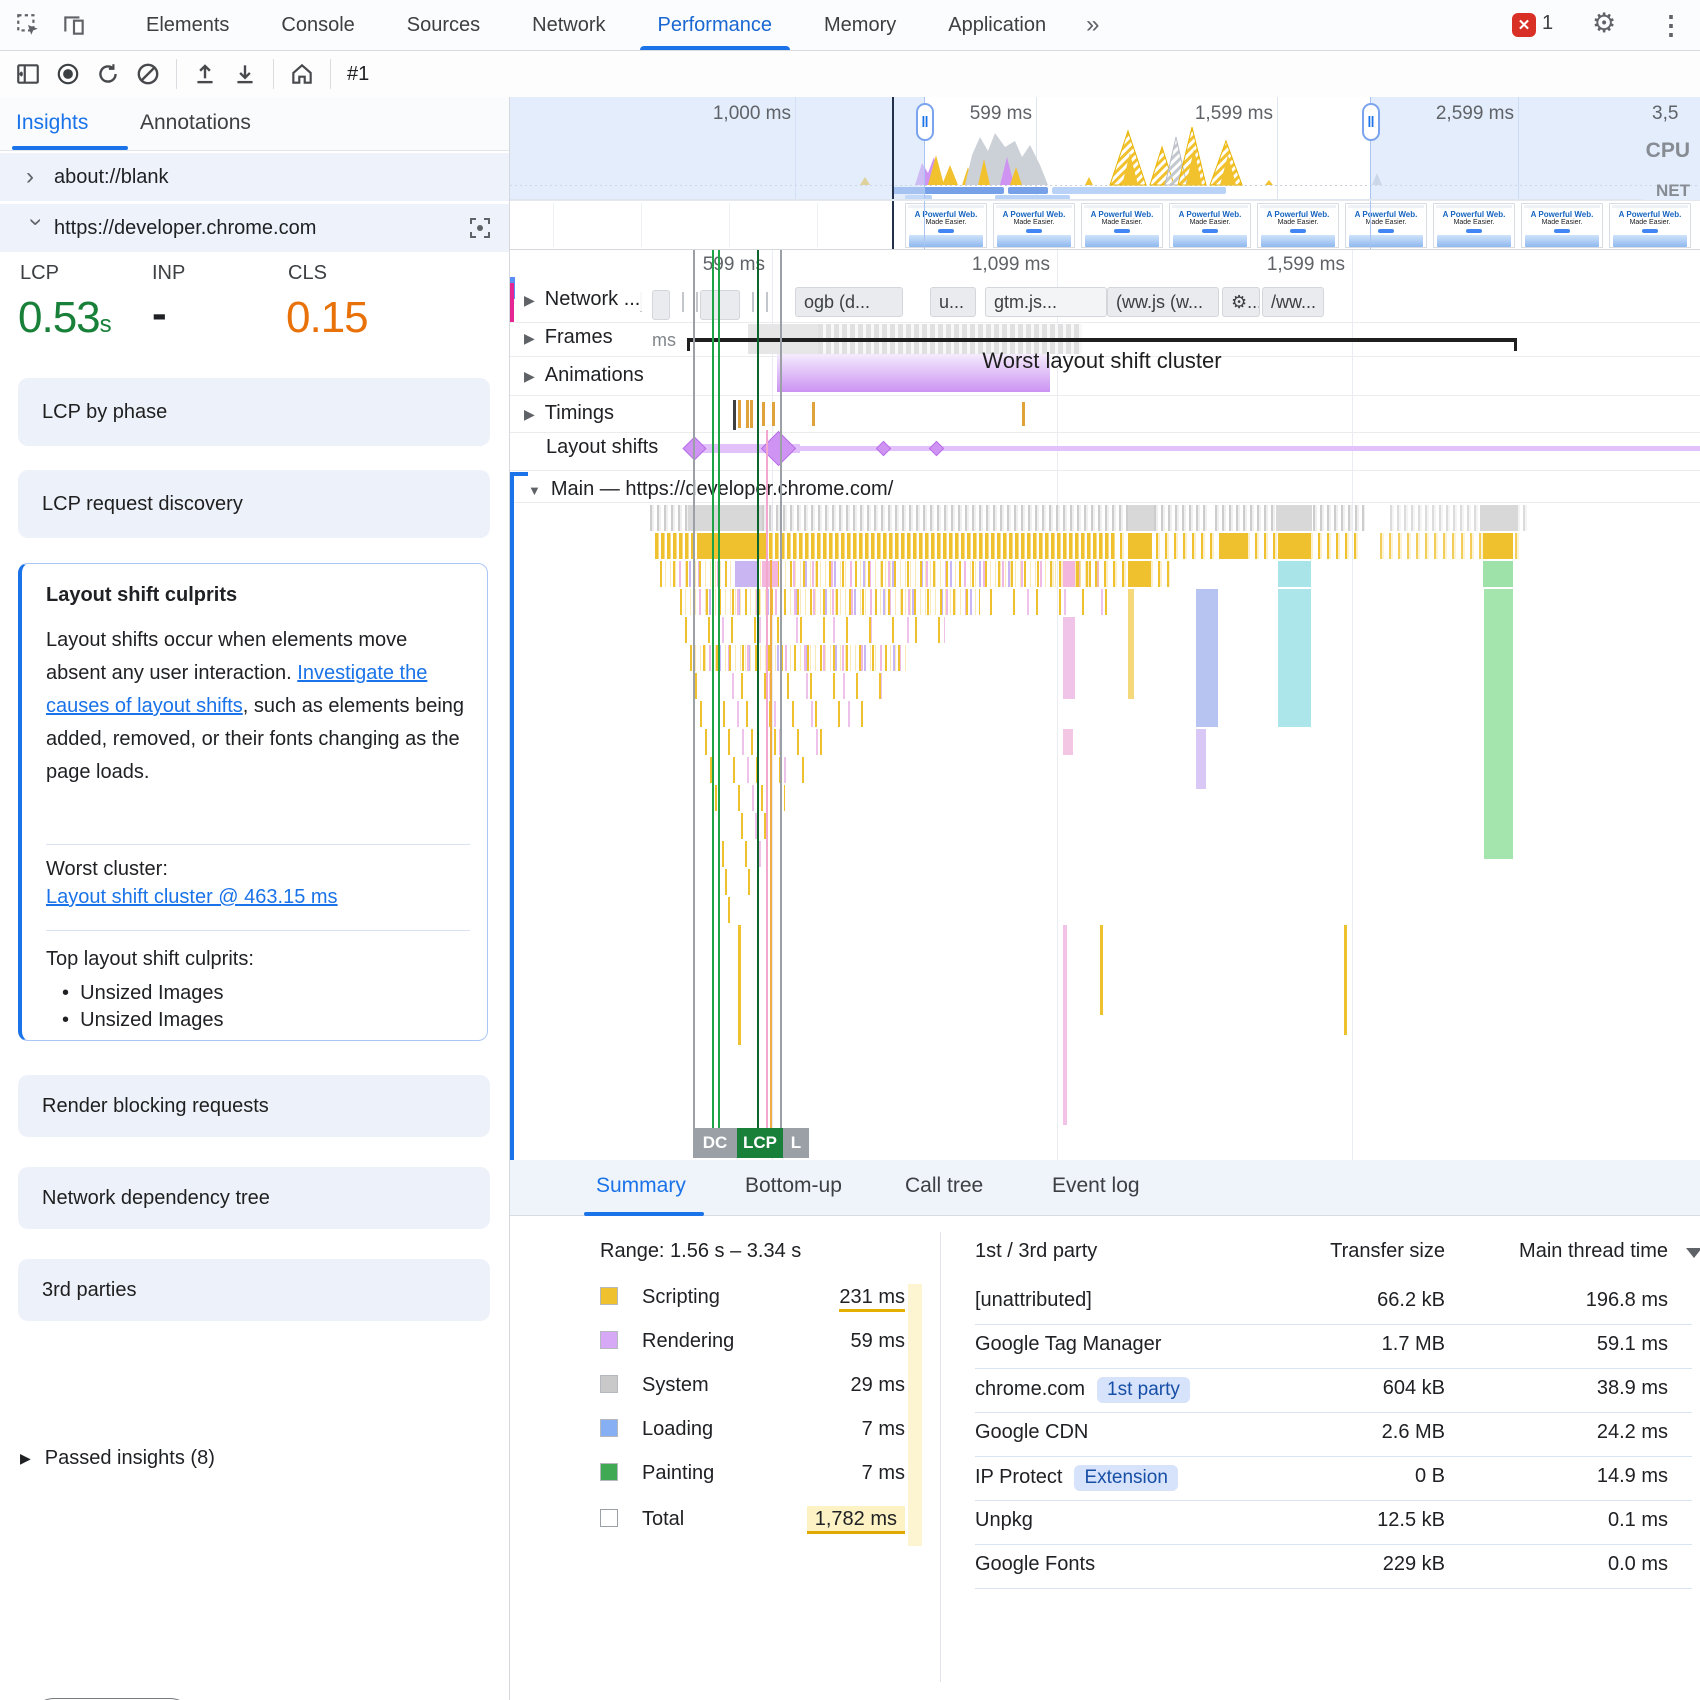 The image size is (1700, 1700). What do you see at coordinates (148, 74) in the screenshot?
I see `clear-recording-icon` at bounding box center [148, 74].